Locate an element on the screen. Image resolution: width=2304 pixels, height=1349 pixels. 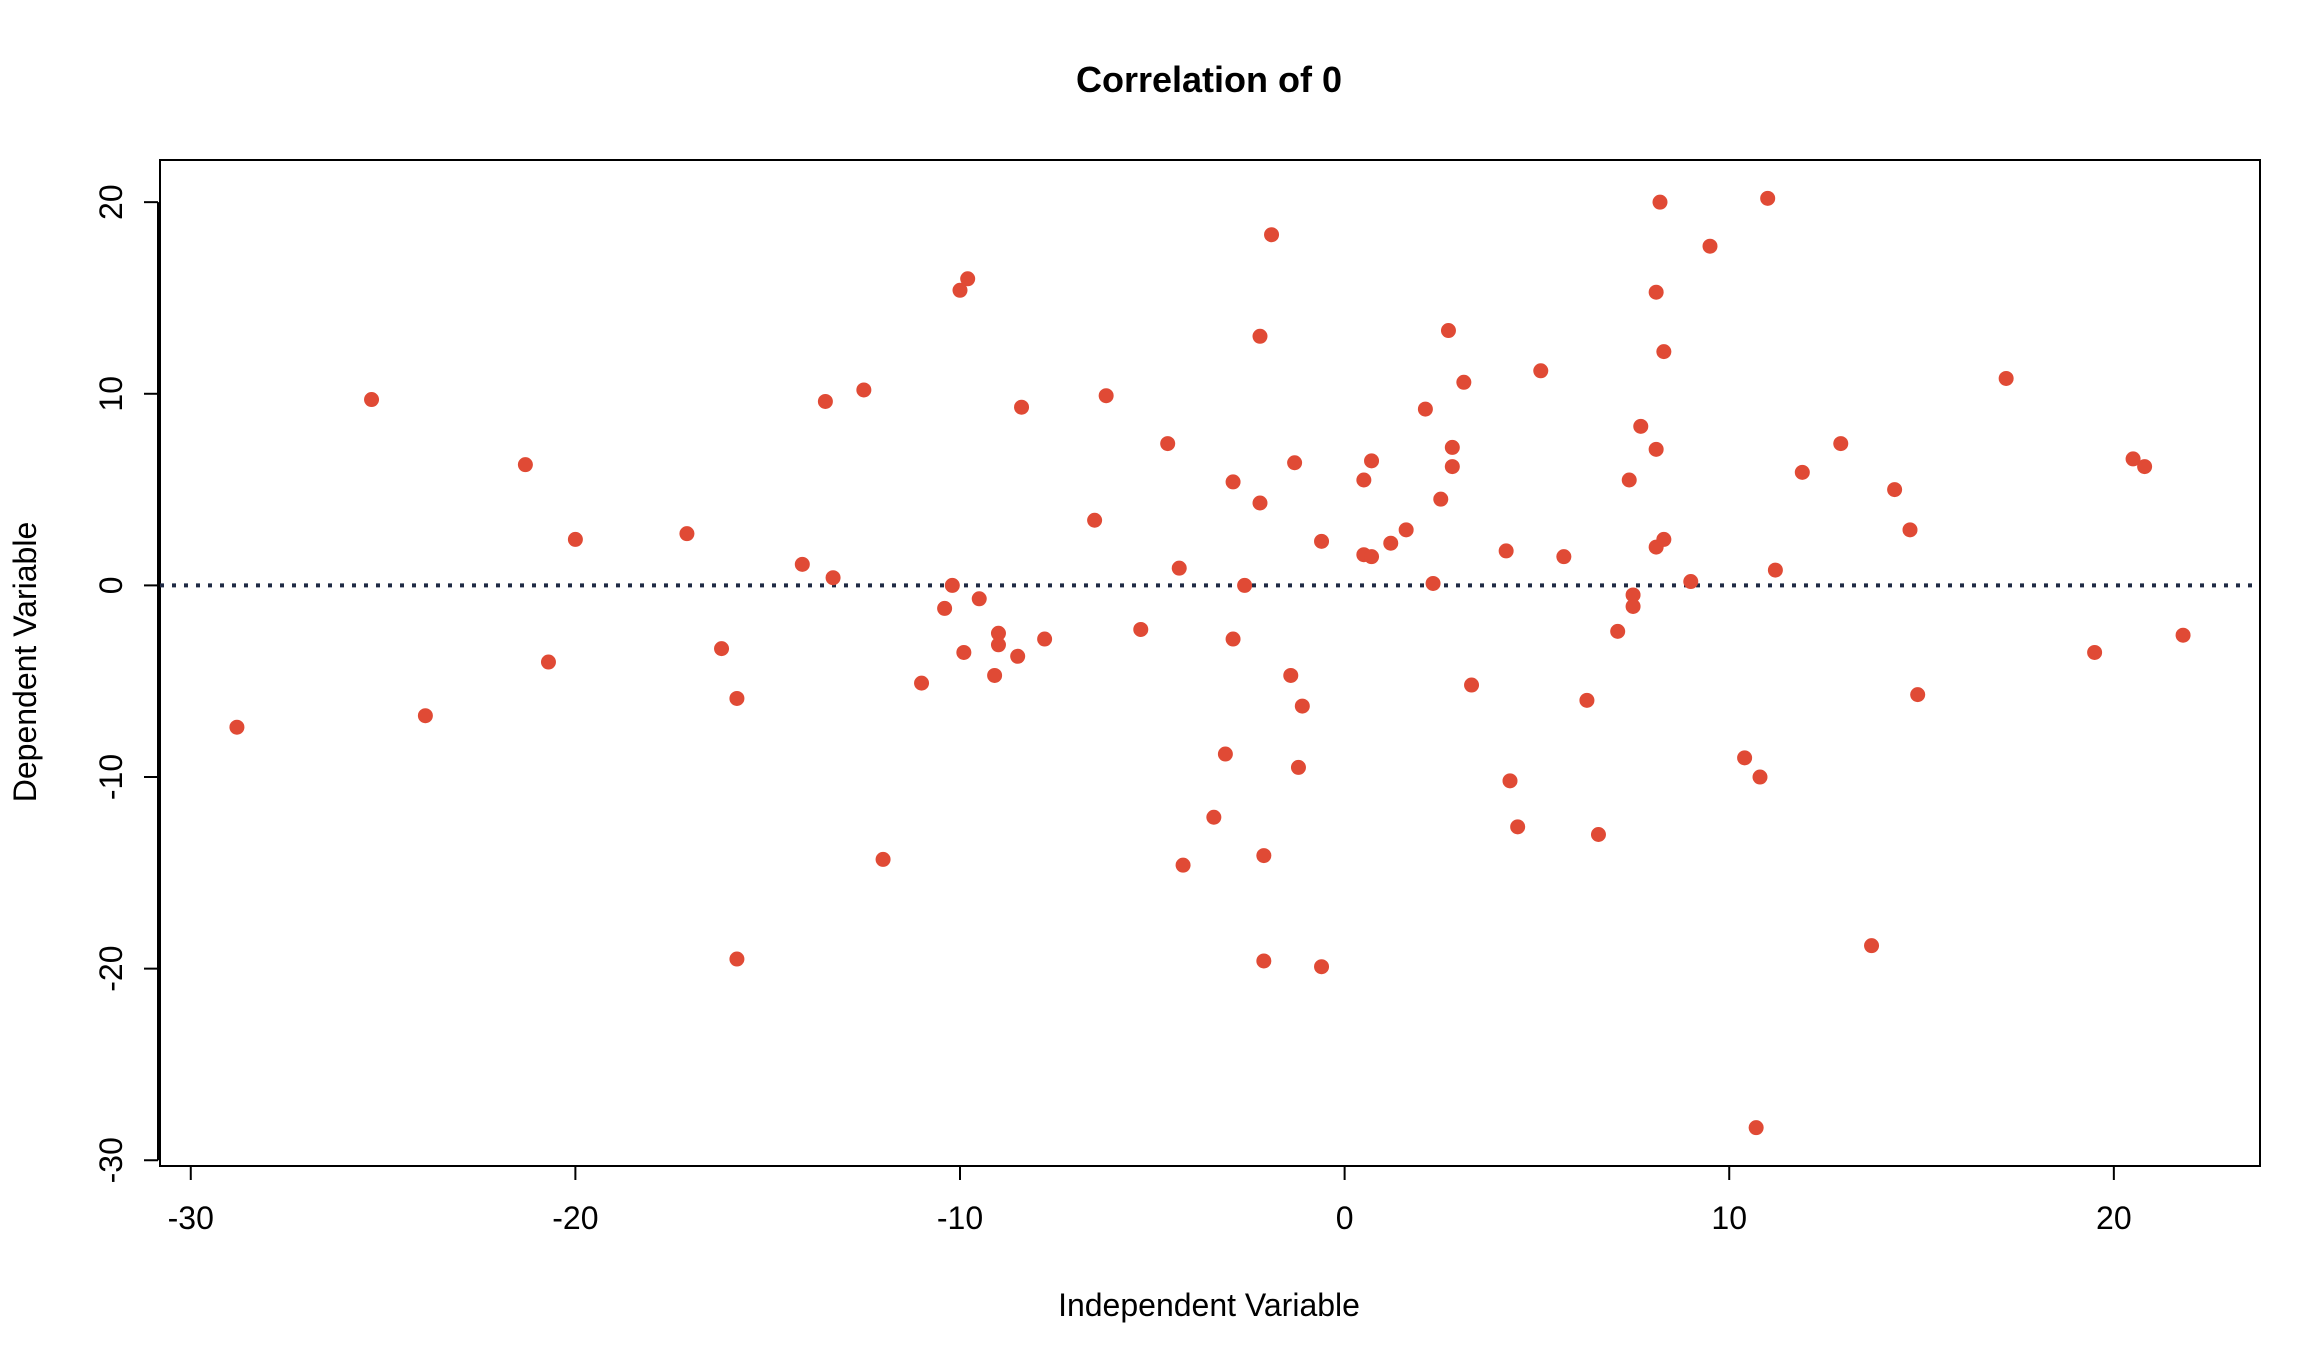
y-axis: -30 -20 -10 0 10 20 is located at coordinates (126, 683).